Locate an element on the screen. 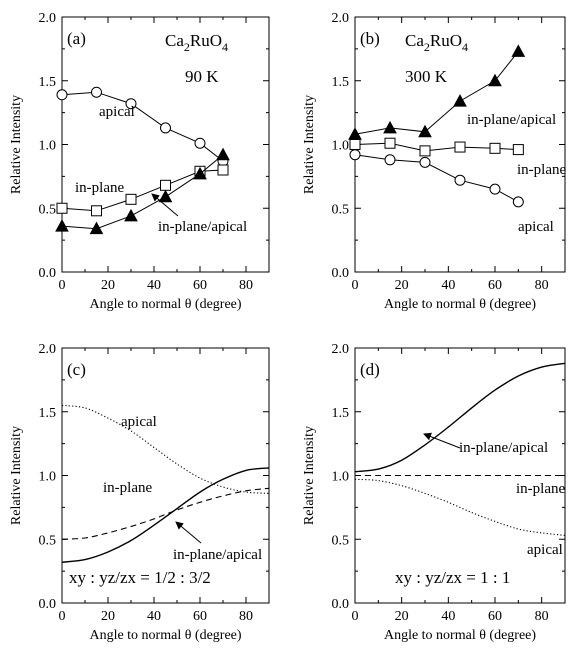 The height and width of the screenshot is (659, 587). panel-c-series-in-plane-apical-curve is located at coordinates (165, 515).